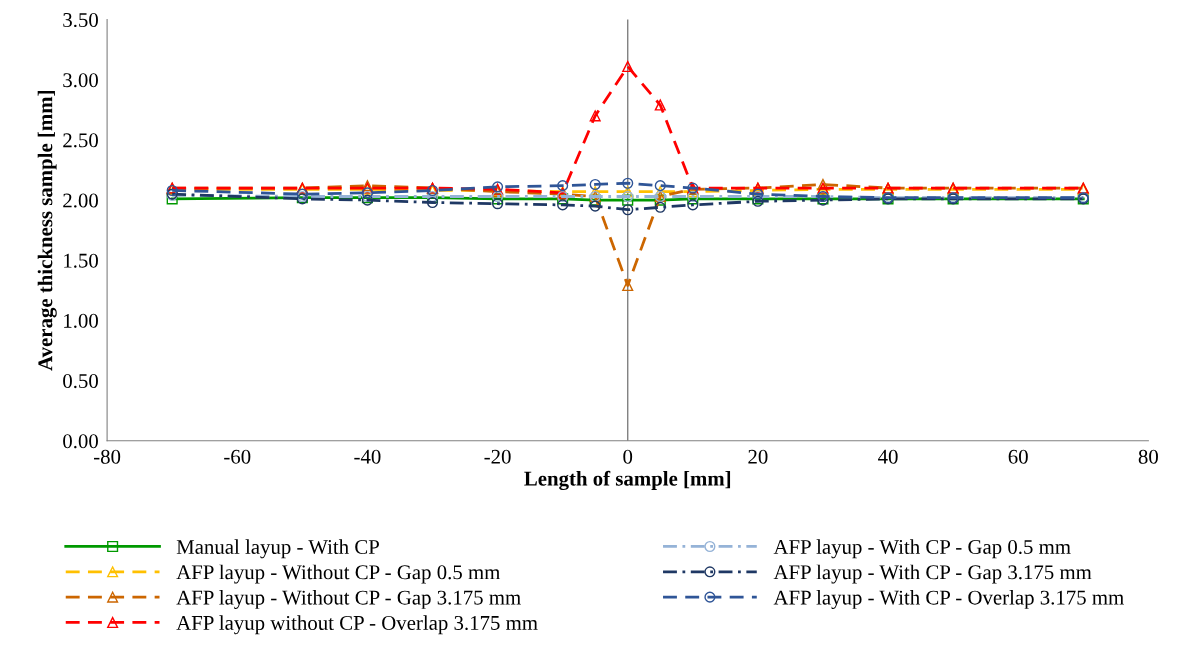 This screenshot has height=653, width=1190. Describe the element at coordinates (47, 231) in the screenshot. I see `y-axis-title: Average thickness sample [mm]` at that location.